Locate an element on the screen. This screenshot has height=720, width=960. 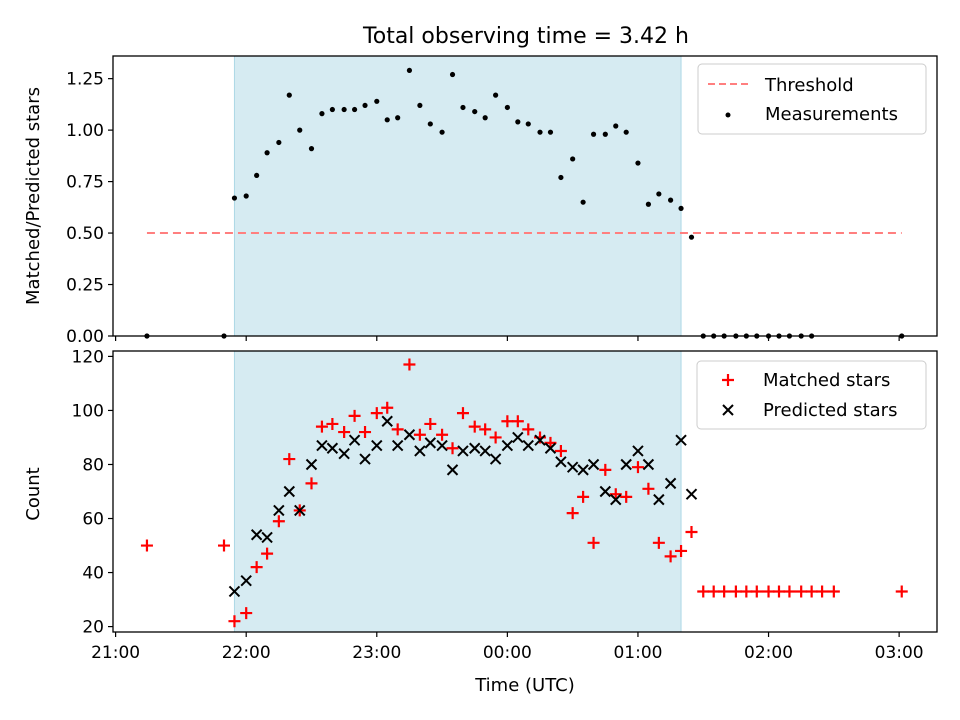
y-tick-label: 0.75 is located at coordinates (85, 183).